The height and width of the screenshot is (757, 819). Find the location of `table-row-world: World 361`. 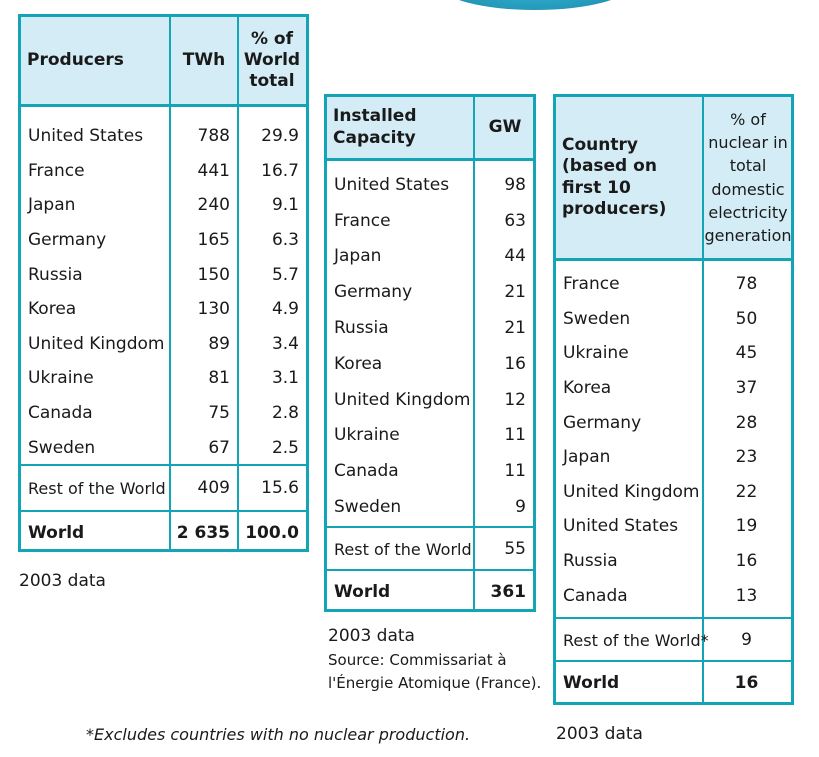

table-row-world: World 361 is located at coordinates (430, 592).